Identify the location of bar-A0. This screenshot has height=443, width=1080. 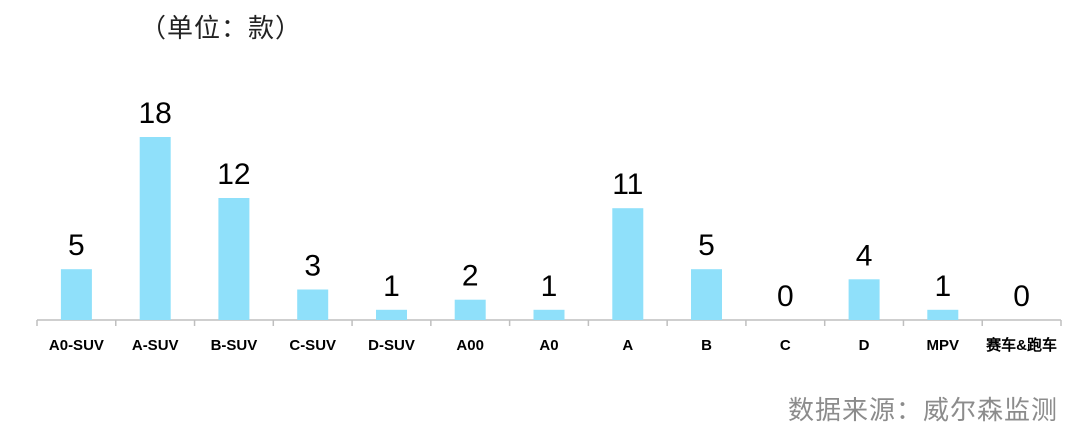
(549, 314).